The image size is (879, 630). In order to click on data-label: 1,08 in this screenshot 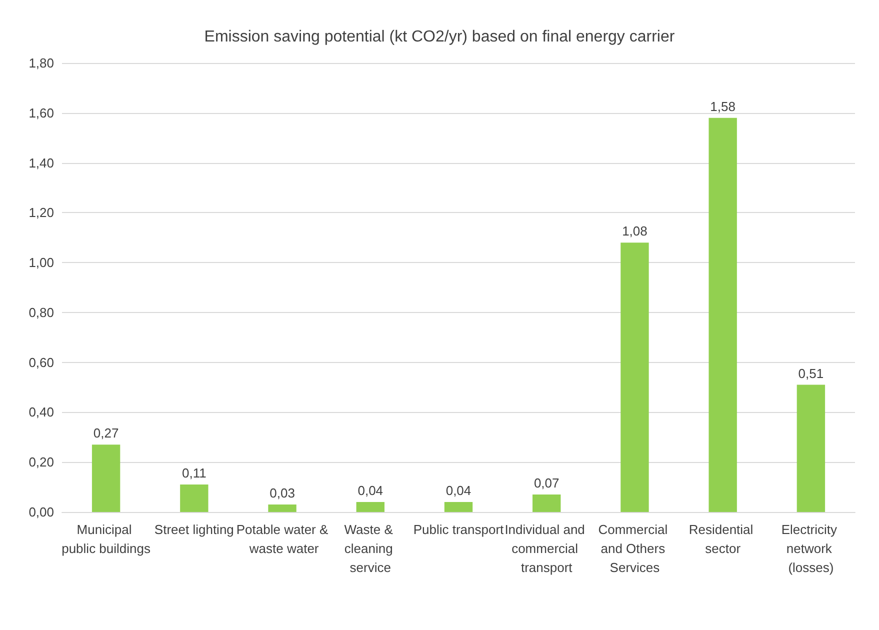, I will do `click(635, 231)`.